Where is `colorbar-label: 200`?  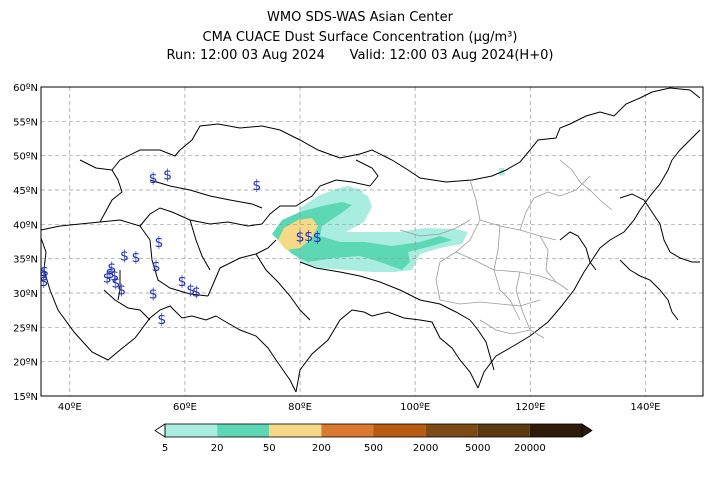 colorbar-label: 200 is located at coordinates (321, 448).